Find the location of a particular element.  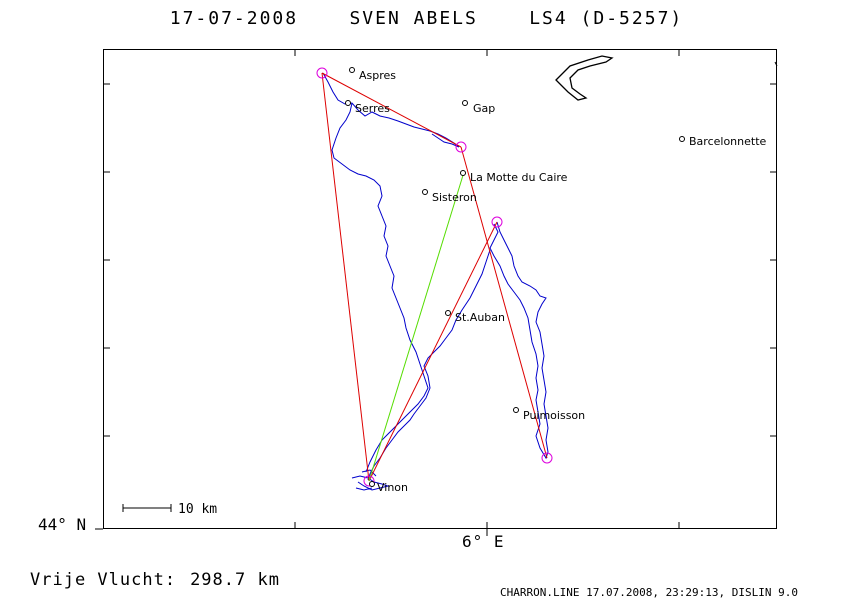

flight-date: 17-07-2008 is located at coordinates (234, 18).